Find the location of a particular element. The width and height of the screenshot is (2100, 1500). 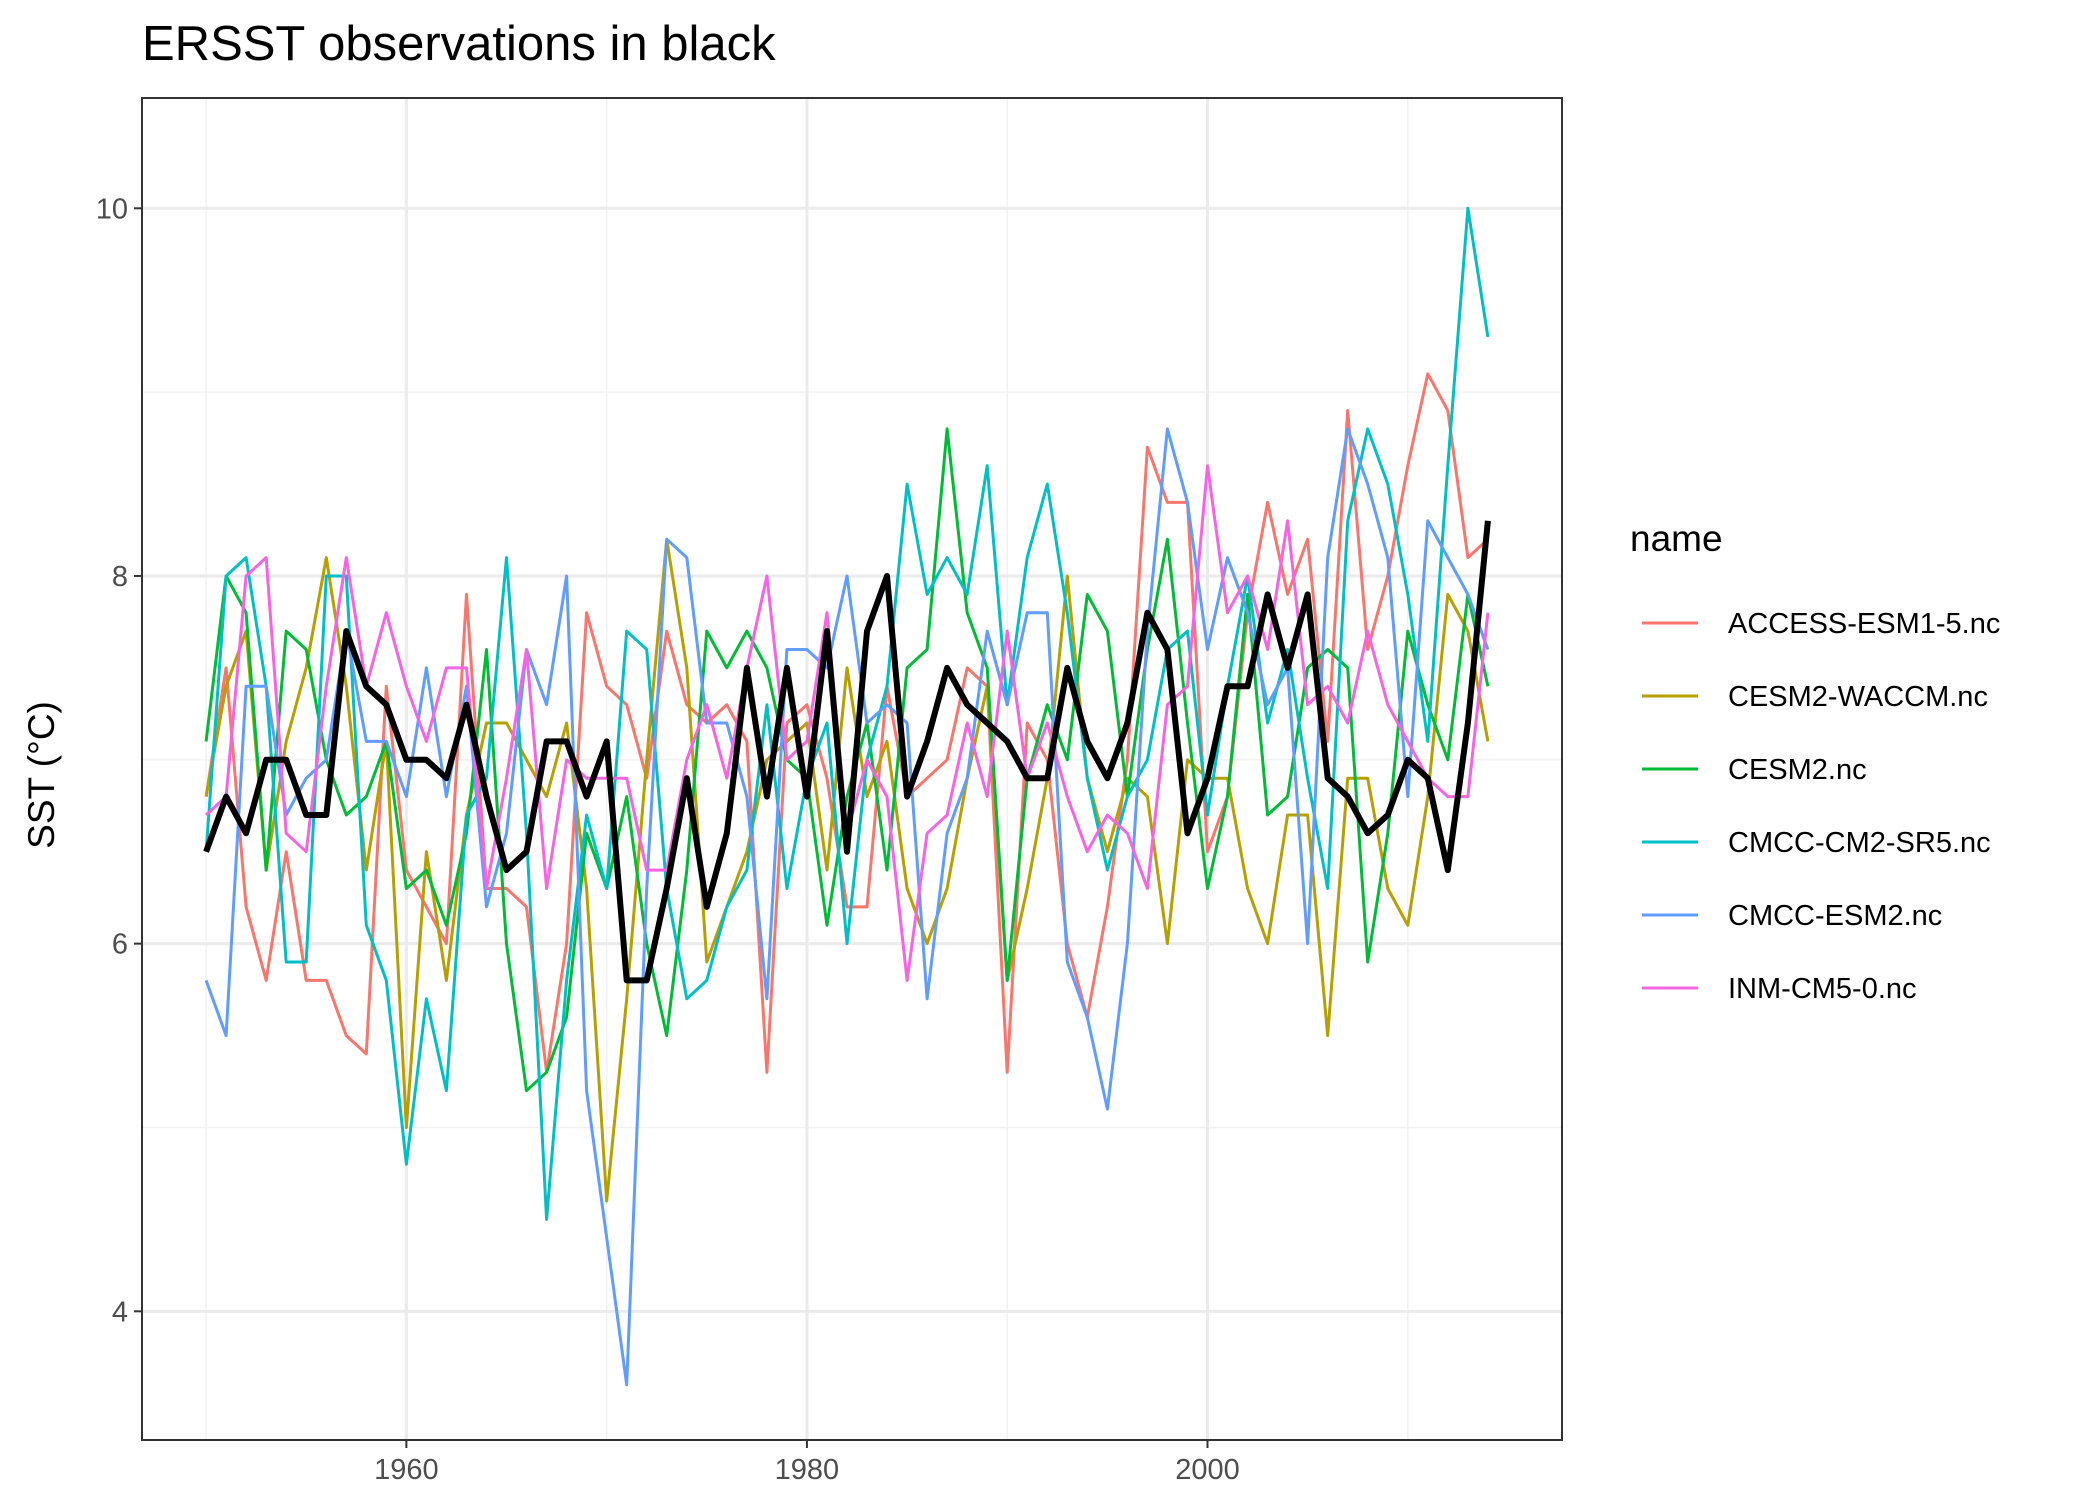

y-tick-label: 6 is located at coordinates (120, 945).